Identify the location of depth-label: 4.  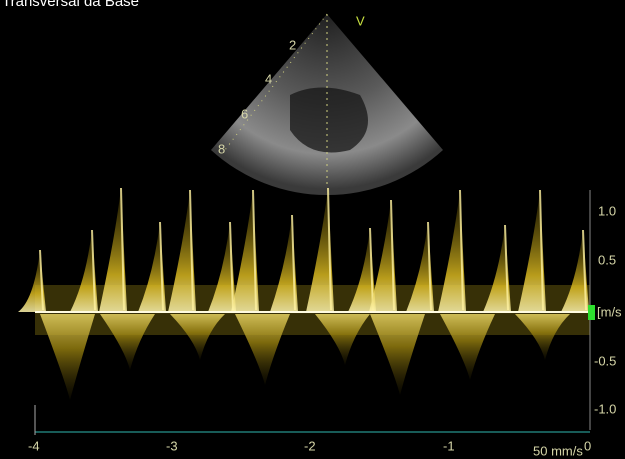
(268, 78).